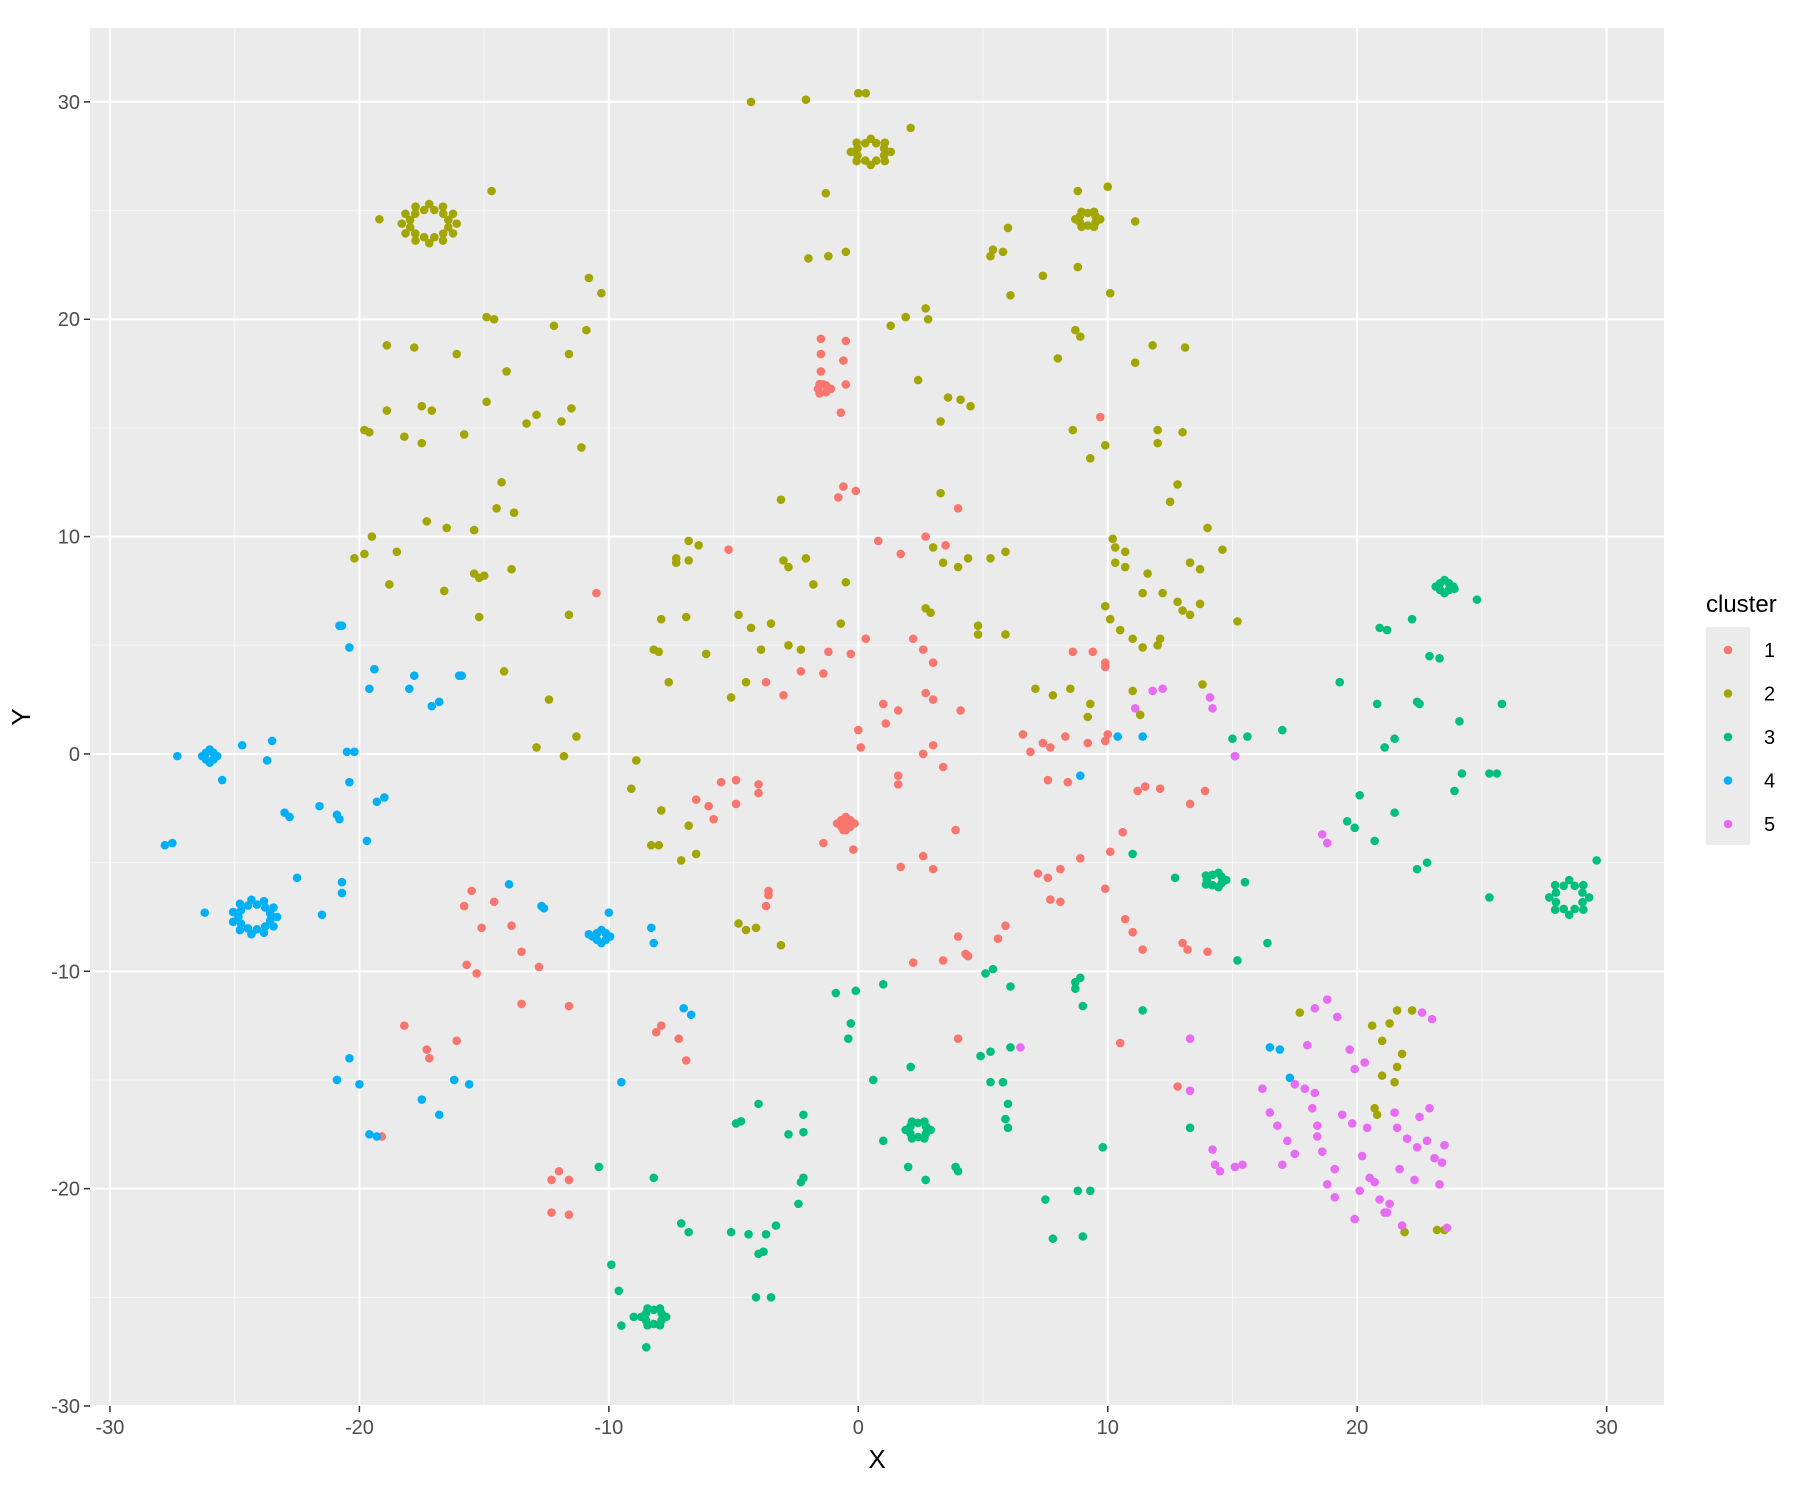 Image resolution: width=1801 pixels, height=1488 pixels. What do you see at coordinates (70, 755) in the screenshot?
I see `y-axis-ticks: -30 -20 -10 0 10 20 30` at bounding box center [70, 755].